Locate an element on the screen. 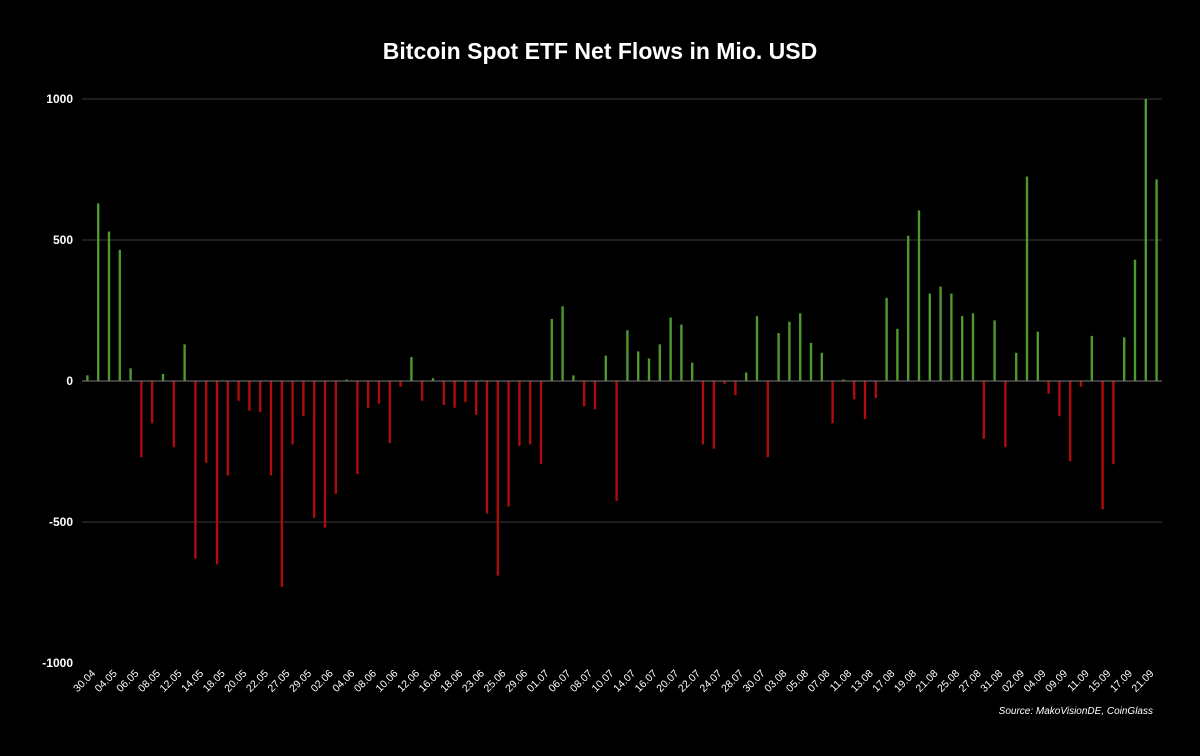  x-tick-label: 01.07 is located at coordinates (538, 681).